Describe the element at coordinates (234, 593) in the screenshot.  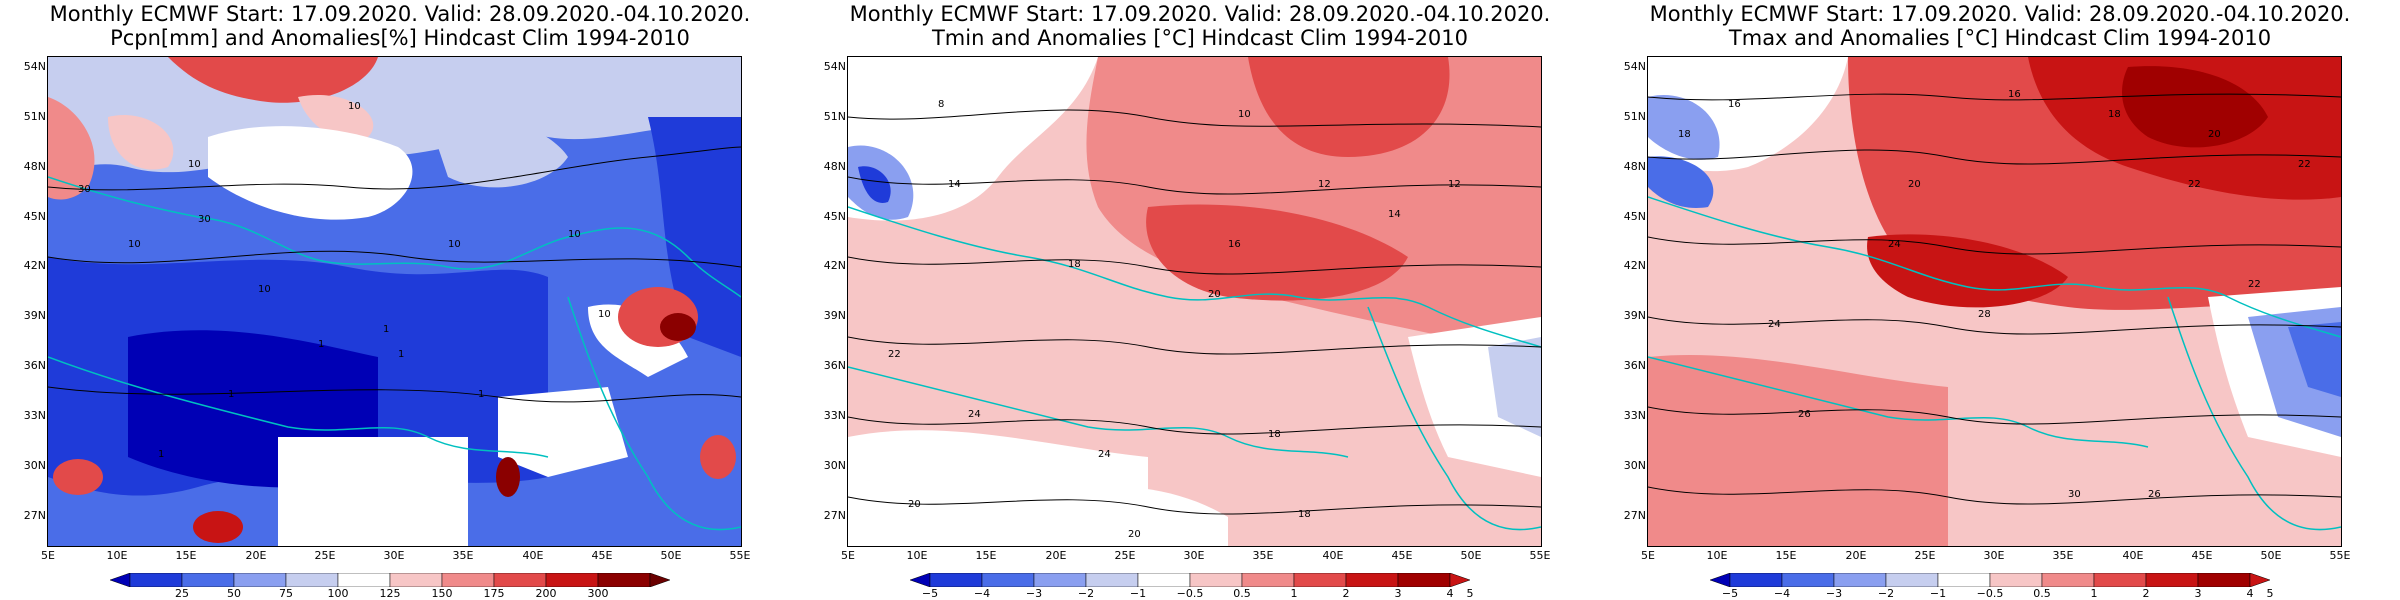
I see `colorbar-label: 50` at that location.